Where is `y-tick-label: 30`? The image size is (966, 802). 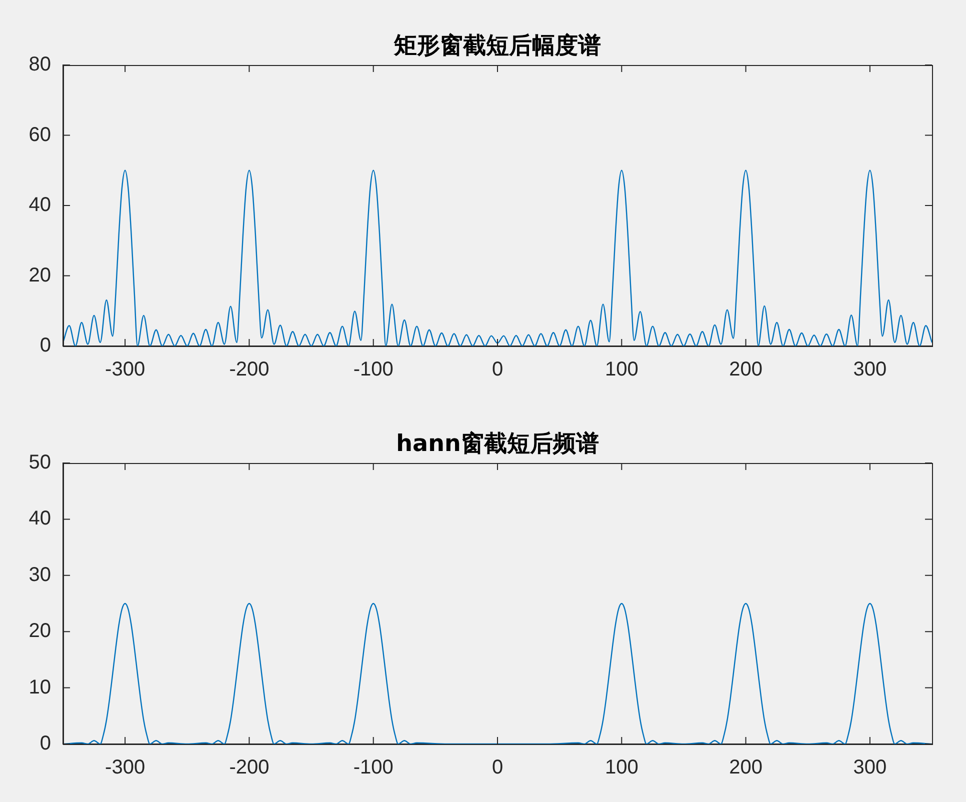 y-tick-label: 30 is located at coordinates (39, 575).